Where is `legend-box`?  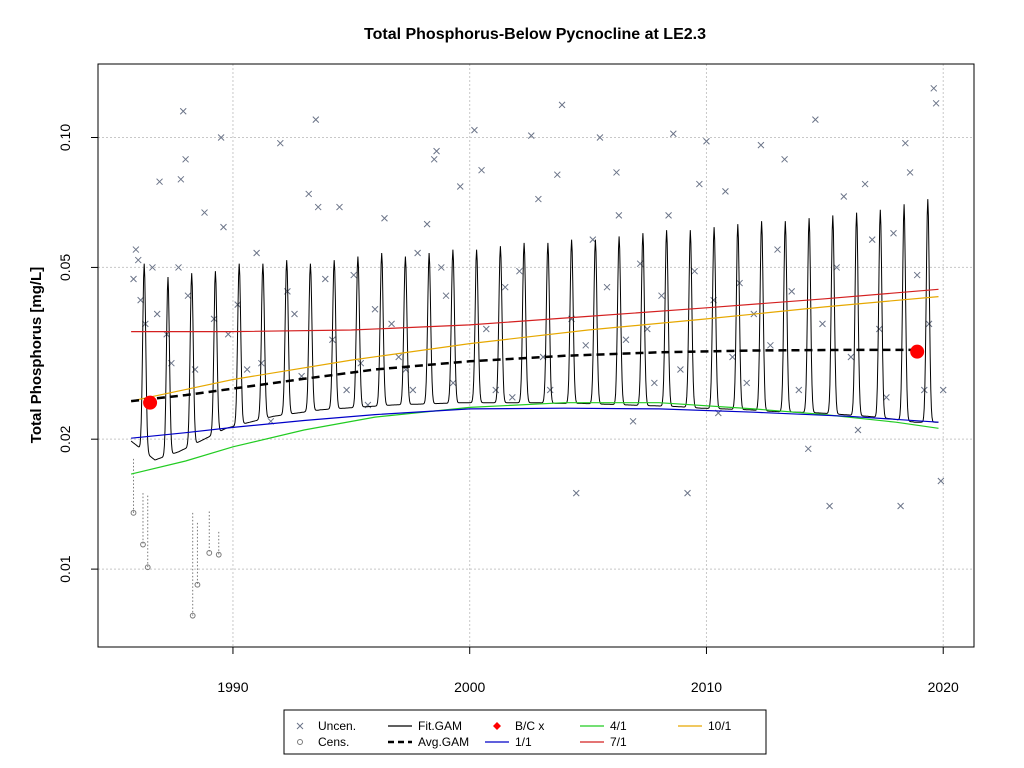 legend-box is located at coordinates (525, 732).